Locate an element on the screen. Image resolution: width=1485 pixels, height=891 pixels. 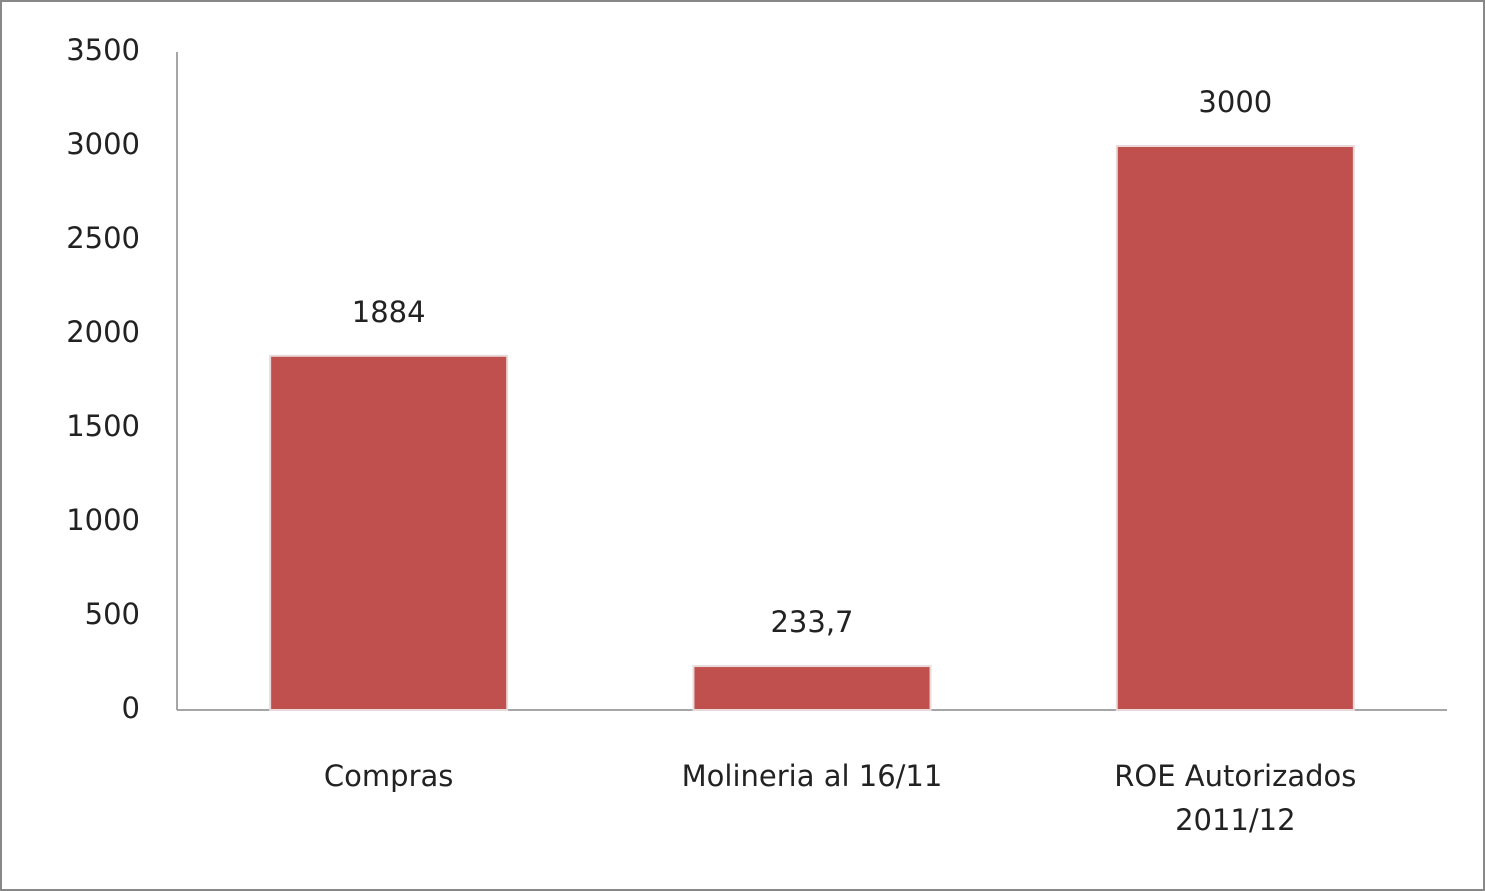
x-tick-label: Compras is located at coordinates (388, 776).